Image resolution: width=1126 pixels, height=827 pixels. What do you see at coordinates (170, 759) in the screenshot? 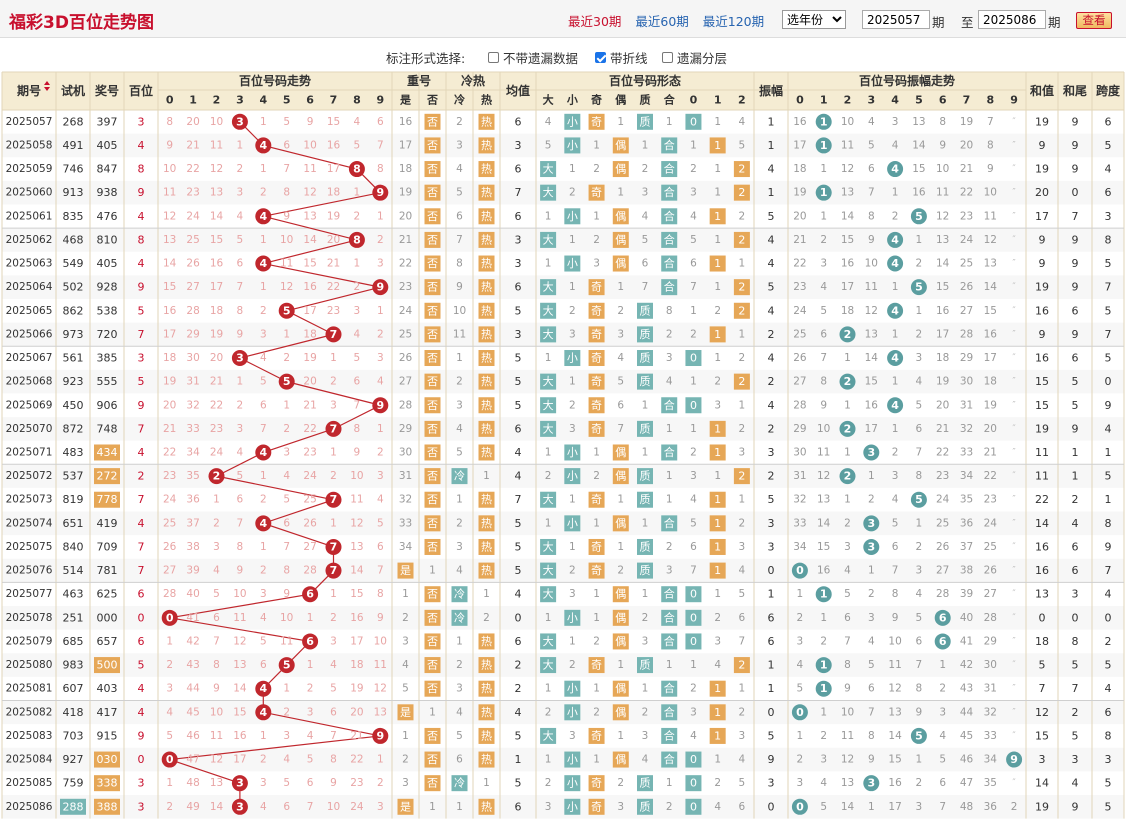
I see `trend-hit: 0` at bounding box center [170, 759].